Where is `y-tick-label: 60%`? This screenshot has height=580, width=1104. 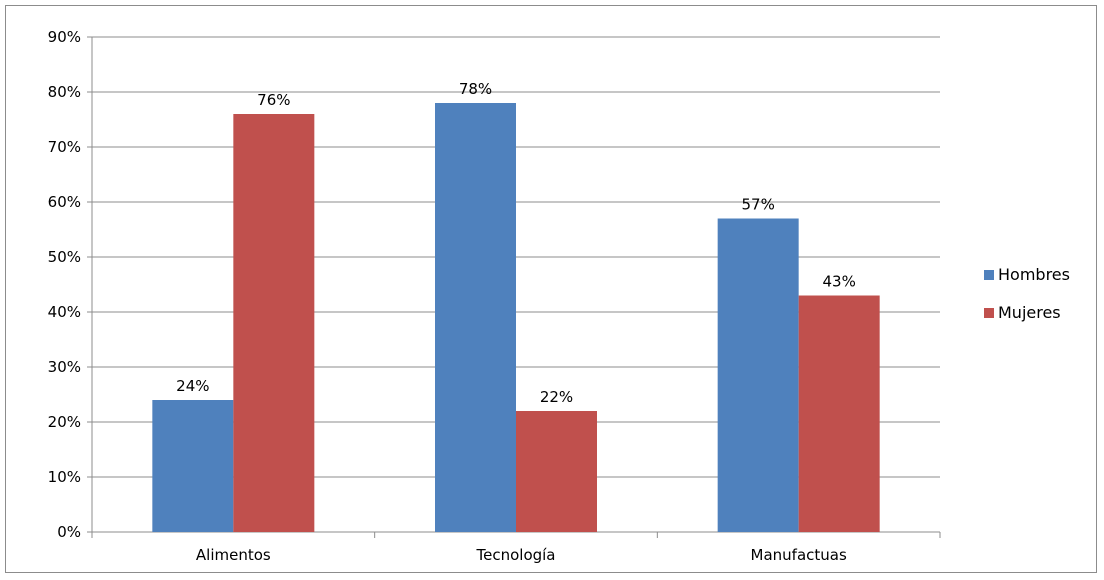
y-tick-label: 60% is located at coordinates (64, 202).